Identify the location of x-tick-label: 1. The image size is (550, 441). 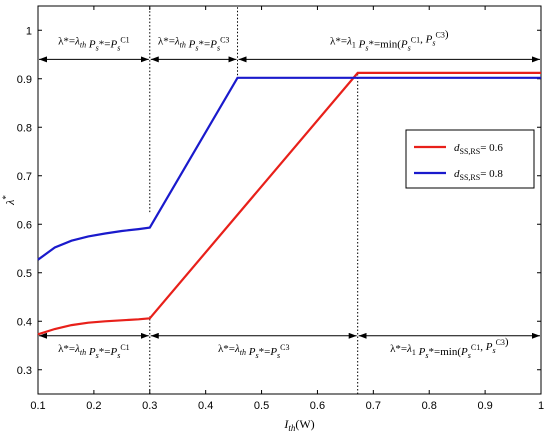
(541, 406).